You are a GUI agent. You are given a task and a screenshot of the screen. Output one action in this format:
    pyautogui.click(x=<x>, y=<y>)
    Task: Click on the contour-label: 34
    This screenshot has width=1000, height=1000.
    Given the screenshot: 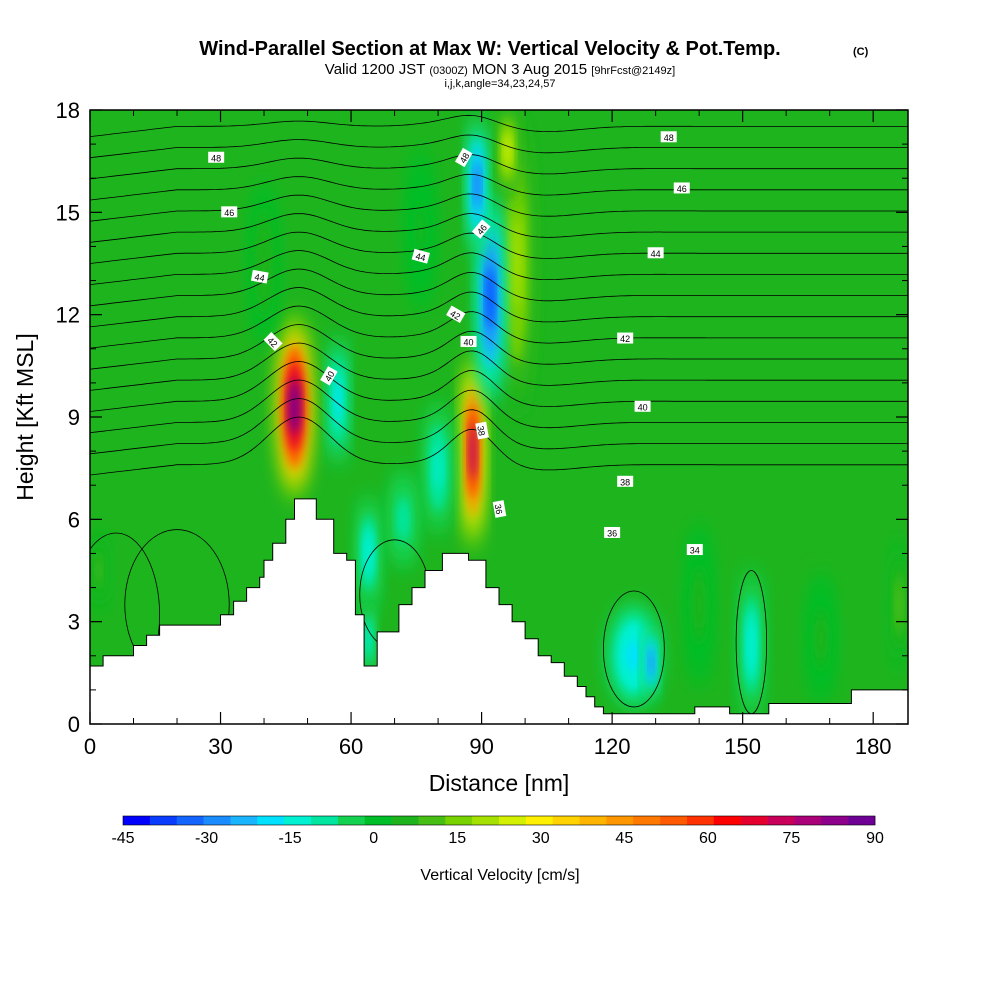 What is the action you would take?
    pyautogui.click(x=694, y=550)
    